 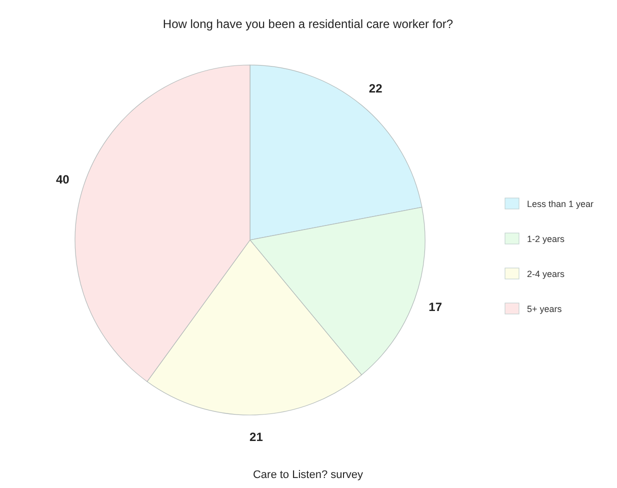 What do you see at coordinates (560, 204) in the screenshot?
I see `legend-label: Less than 1 year` at bounding box center [560, 204].